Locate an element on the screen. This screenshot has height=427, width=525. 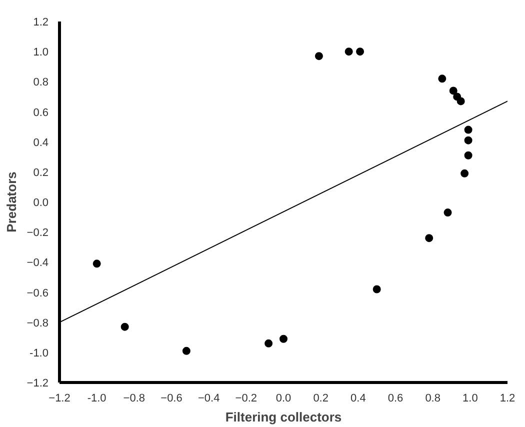
y-tick-label: 1.2 is located at coordinates (41, 22).